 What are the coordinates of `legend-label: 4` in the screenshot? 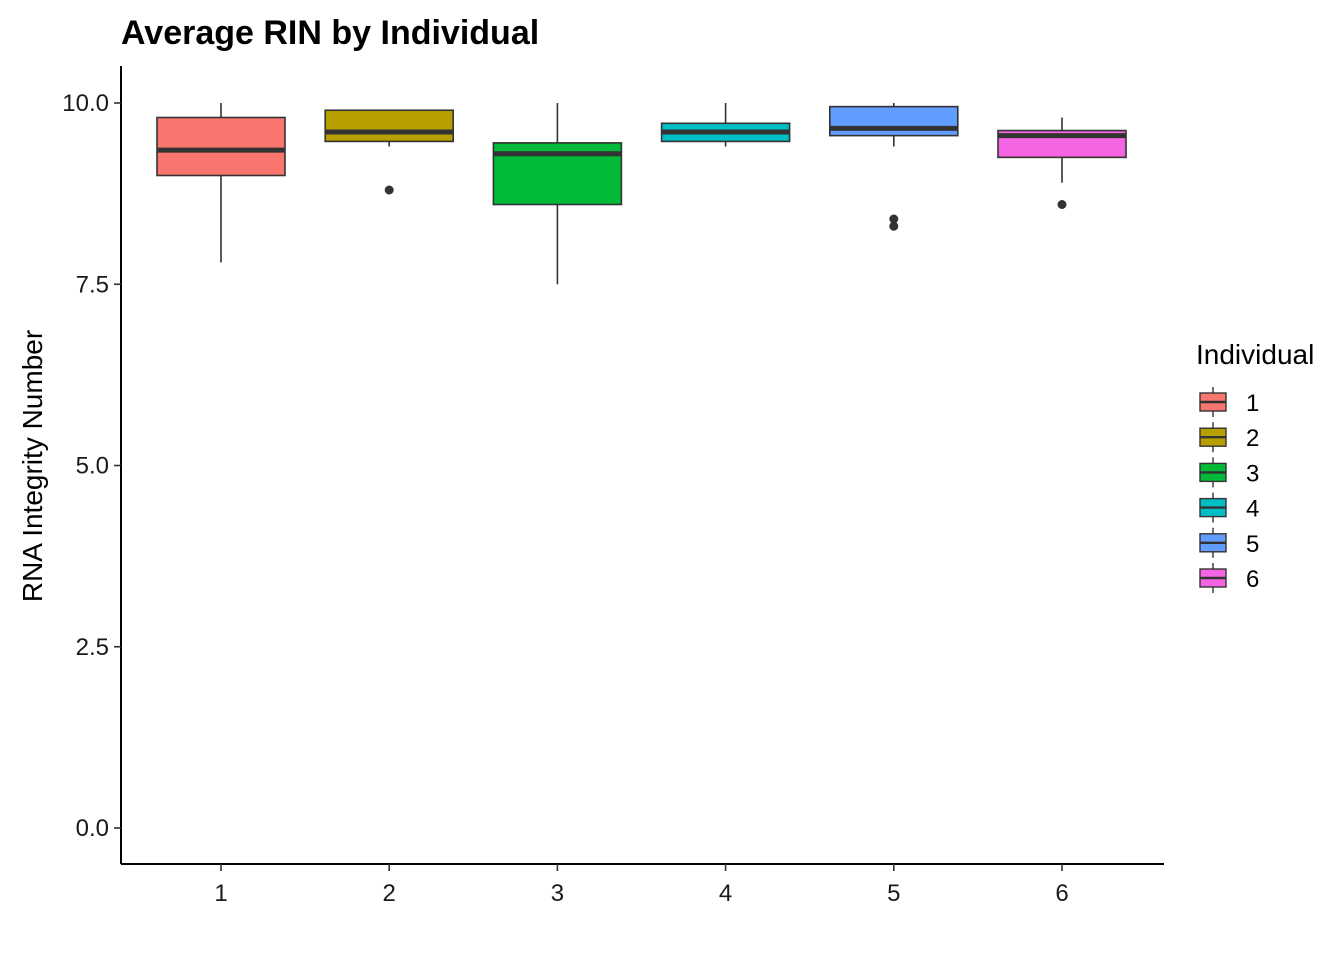 It's located at (1252, 509).